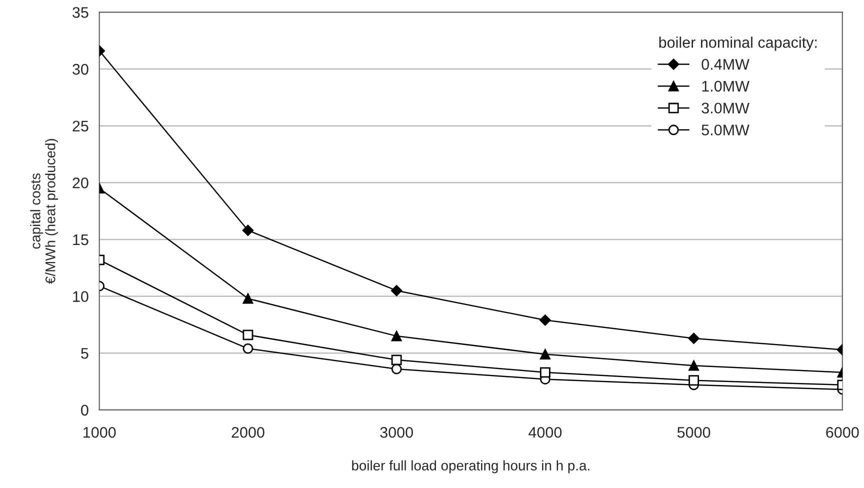 The height and width of the screenshot is (488, 864). I want to click on x-tick-label: 6000, so click(842, 432).